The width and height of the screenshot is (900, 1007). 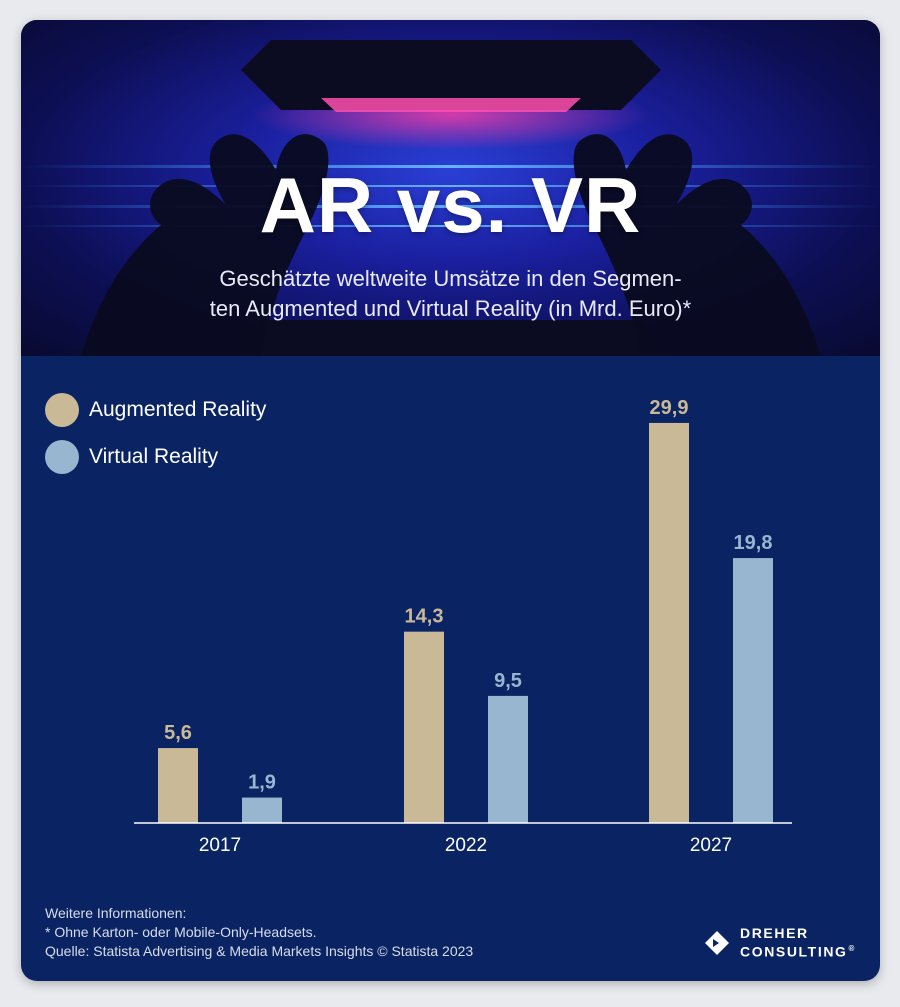 I want to click on x-tick-label-2027: 2027, so click(x=711, y=845).